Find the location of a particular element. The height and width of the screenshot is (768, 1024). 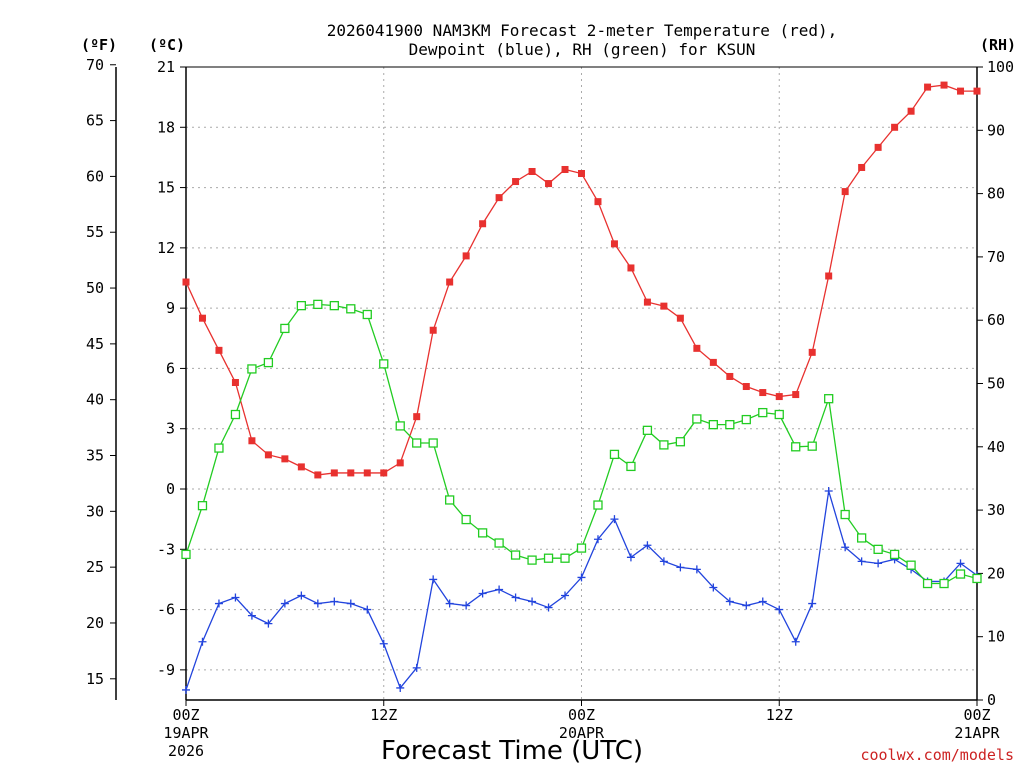

fahrenheit-tick-label: 25 is located at coordinates (95, 567).